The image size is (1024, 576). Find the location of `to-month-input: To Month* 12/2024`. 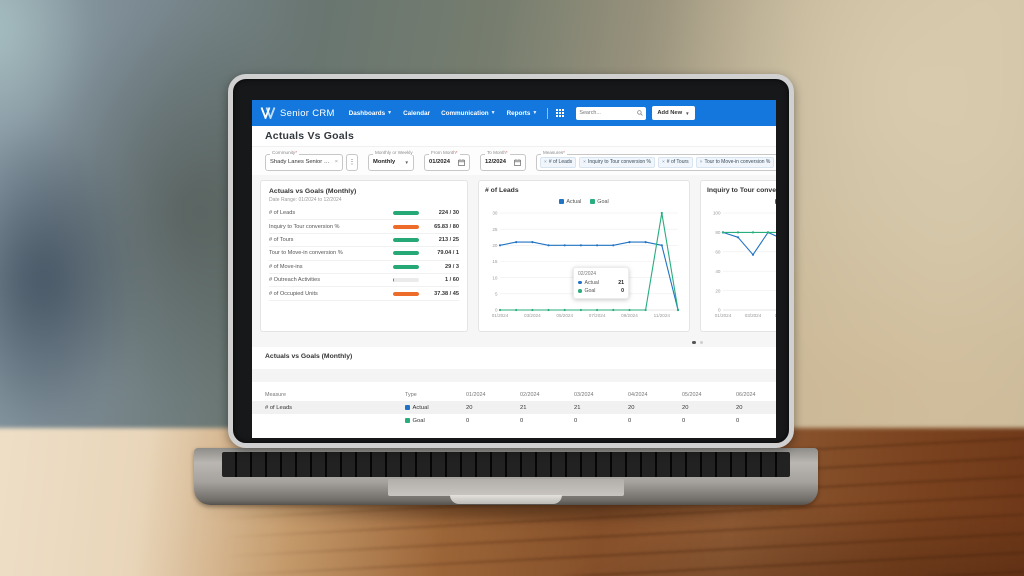

to-month-input: To Month* 12/2024 is located at coordinates (503, 160).